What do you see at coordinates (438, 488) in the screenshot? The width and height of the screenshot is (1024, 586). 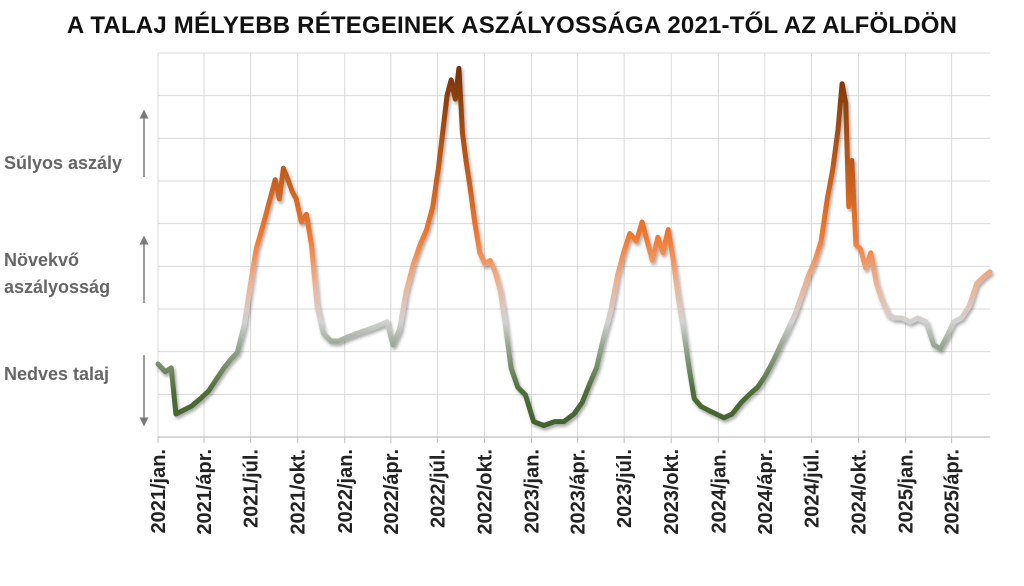 I see `x-tick-label: 2022/júl.` at bounding box center [438, 488].